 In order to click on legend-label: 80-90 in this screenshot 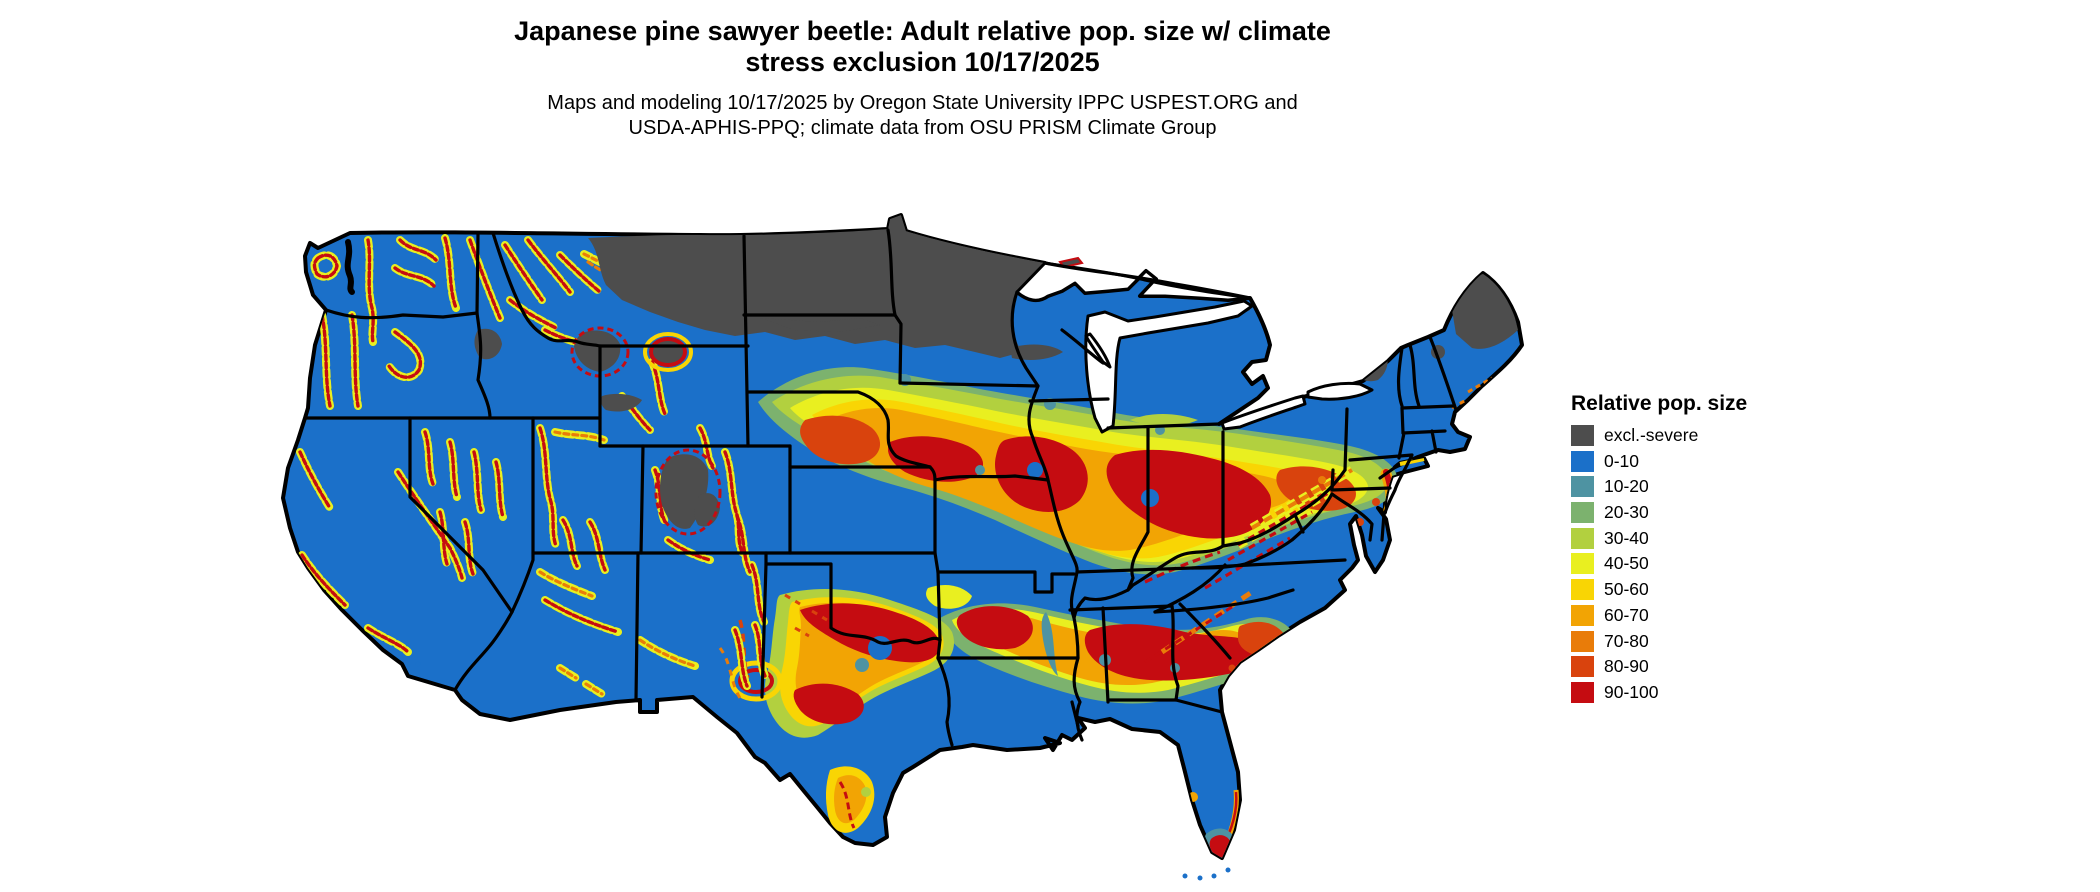, I will do `click(1626, 666)`.